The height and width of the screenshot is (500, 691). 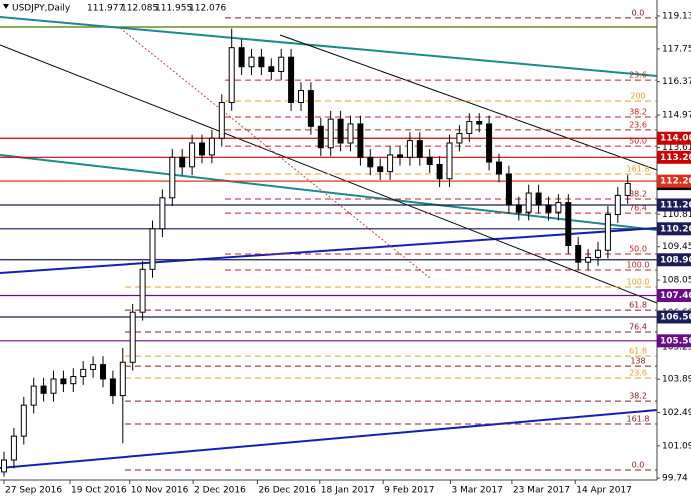 I want to click on y-tick-label: 102.49, so click(x=676, y=413).